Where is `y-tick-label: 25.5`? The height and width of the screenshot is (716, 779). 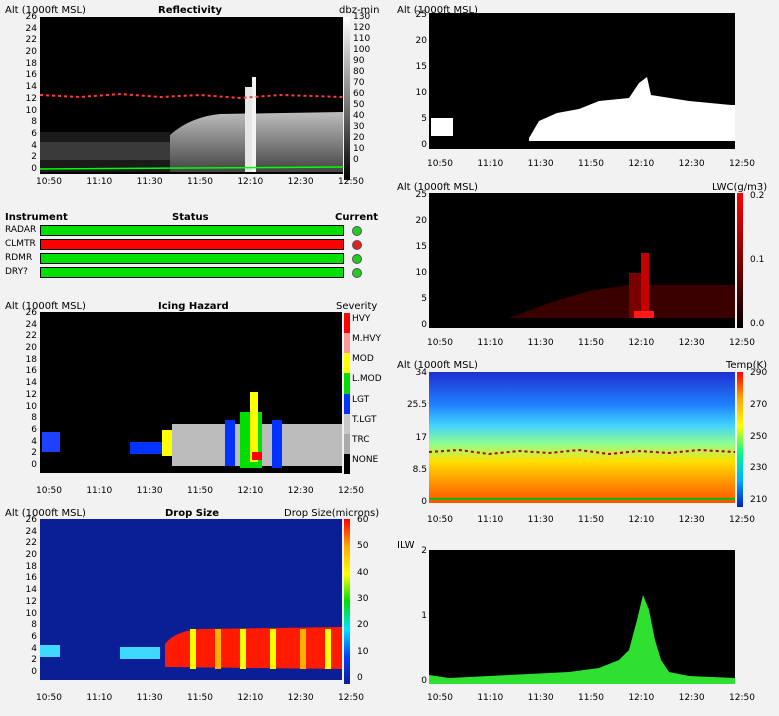
y-tick-label: 25.5 is located at coordinates (416, 405).